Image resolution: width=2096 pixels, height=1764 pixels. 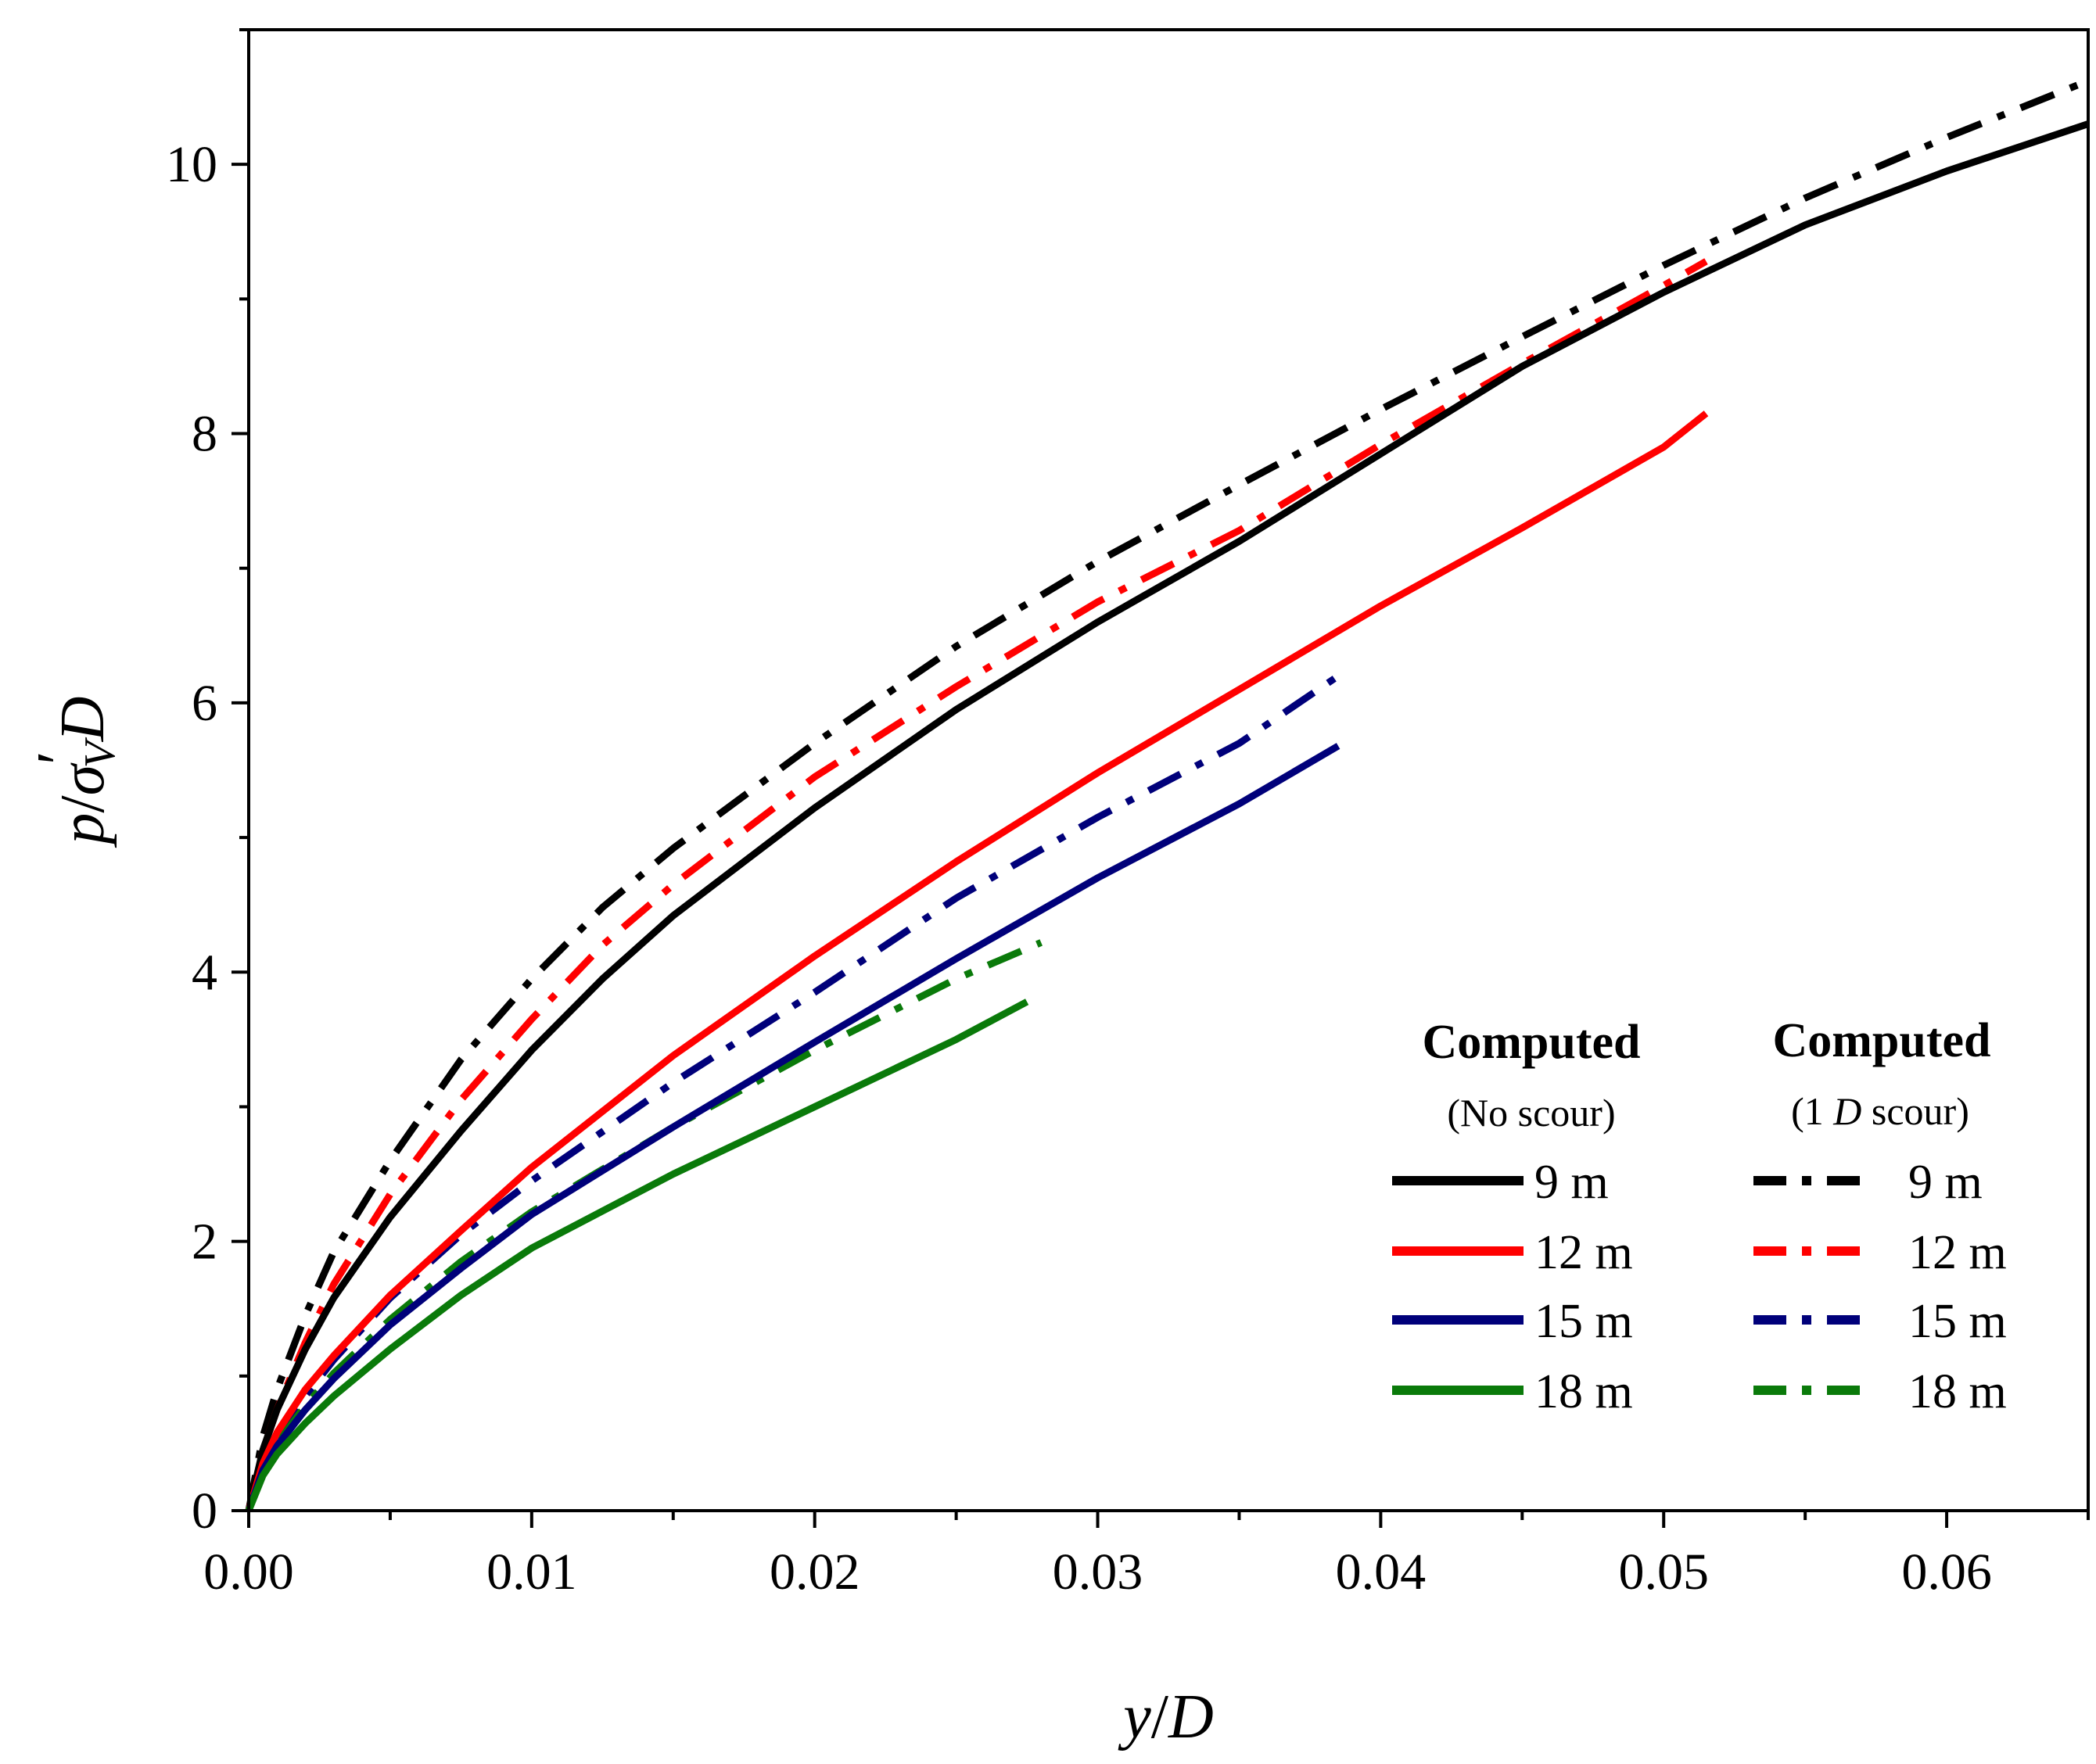 I want to click on y-tick-label: 6, so click(x=204, y=703).